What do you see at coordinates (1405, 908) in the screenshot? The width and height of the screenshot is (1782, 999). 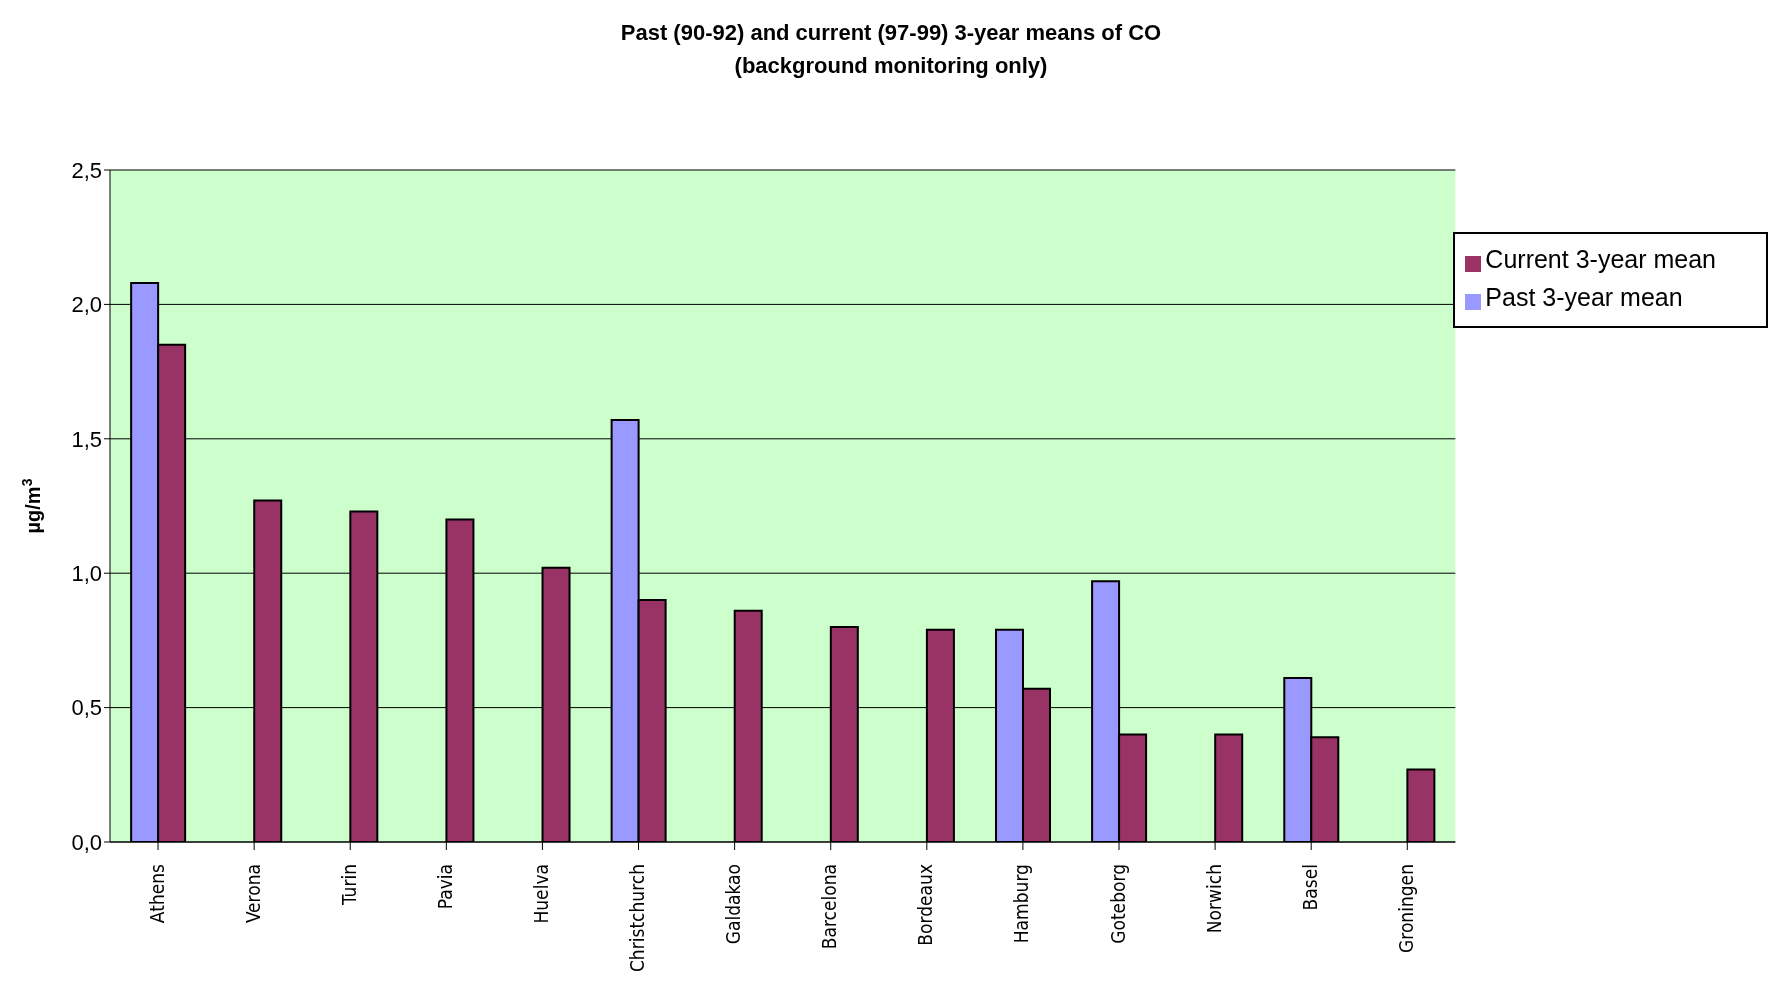 I see `x-tick-label: Groningen` at bounding box center [1405, 908].